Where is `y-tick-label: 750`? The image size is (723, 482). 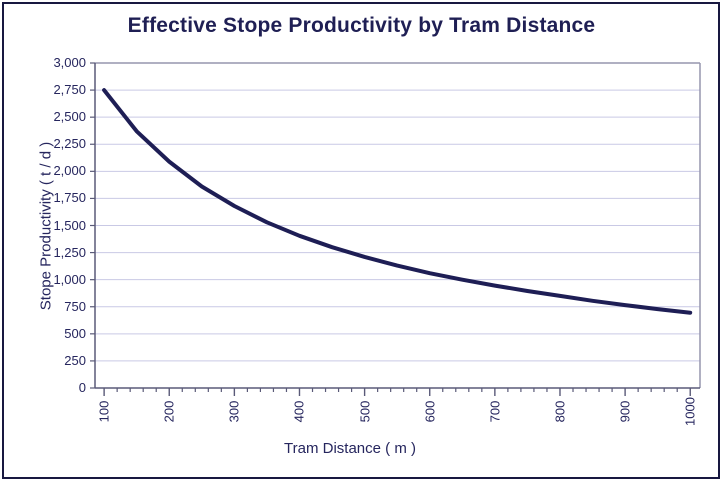
y-tick-label: 750 is located at coordinates (75, 306).